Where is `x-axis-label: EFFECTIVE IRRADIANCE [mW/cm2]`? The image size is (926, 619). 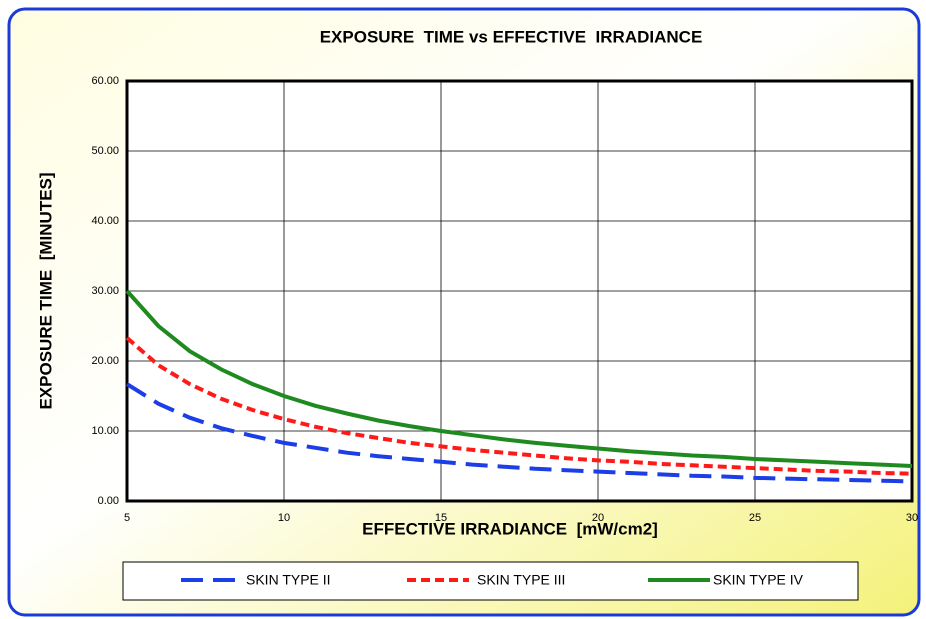
x-axis-label: EFFECTIVE IRRADIANCE [mW/cm2] is located at coordinates (510, 528).